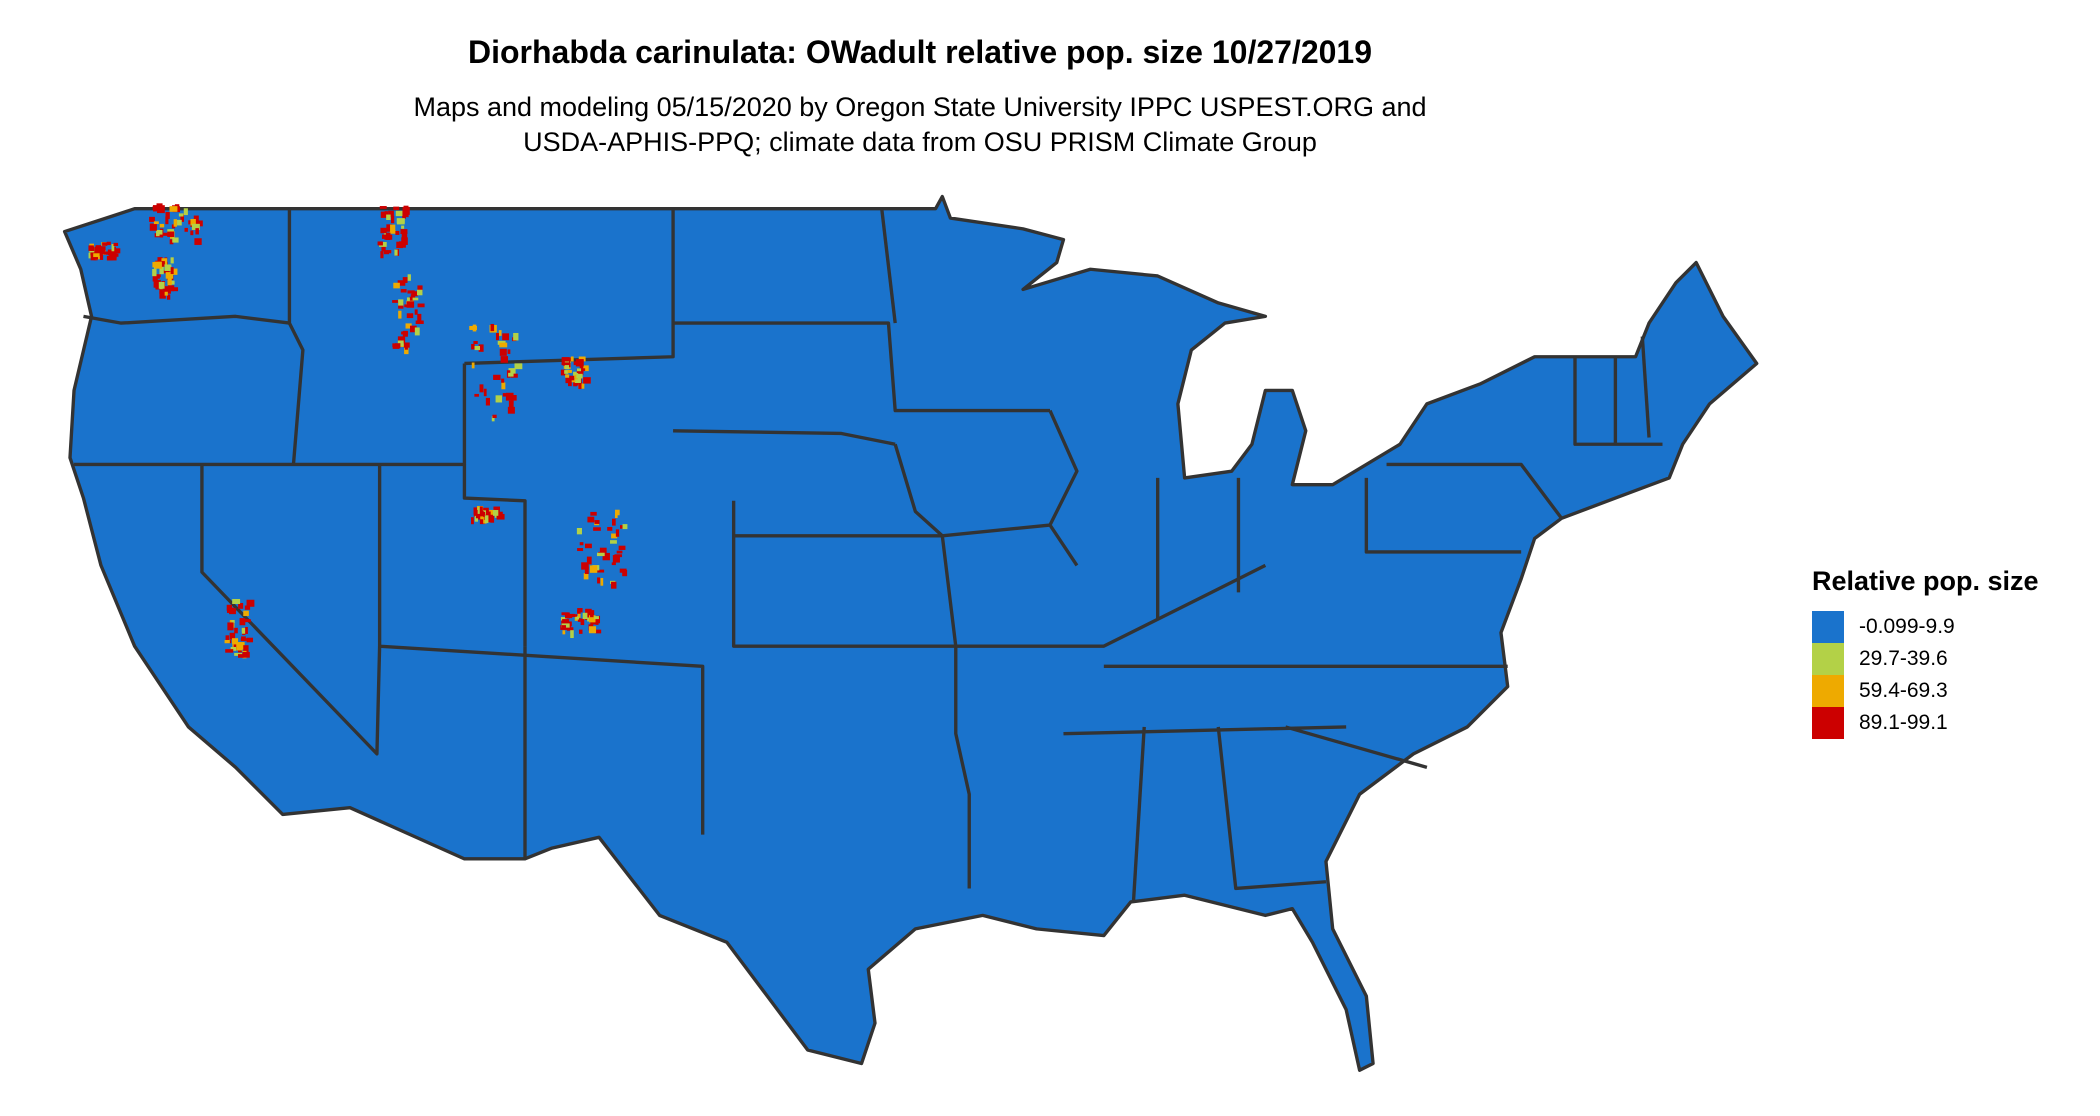 The height and width of the screenshot is (1116, 2100). I want to click on legend-label: 59.4-69.3, so click(1903, 690).